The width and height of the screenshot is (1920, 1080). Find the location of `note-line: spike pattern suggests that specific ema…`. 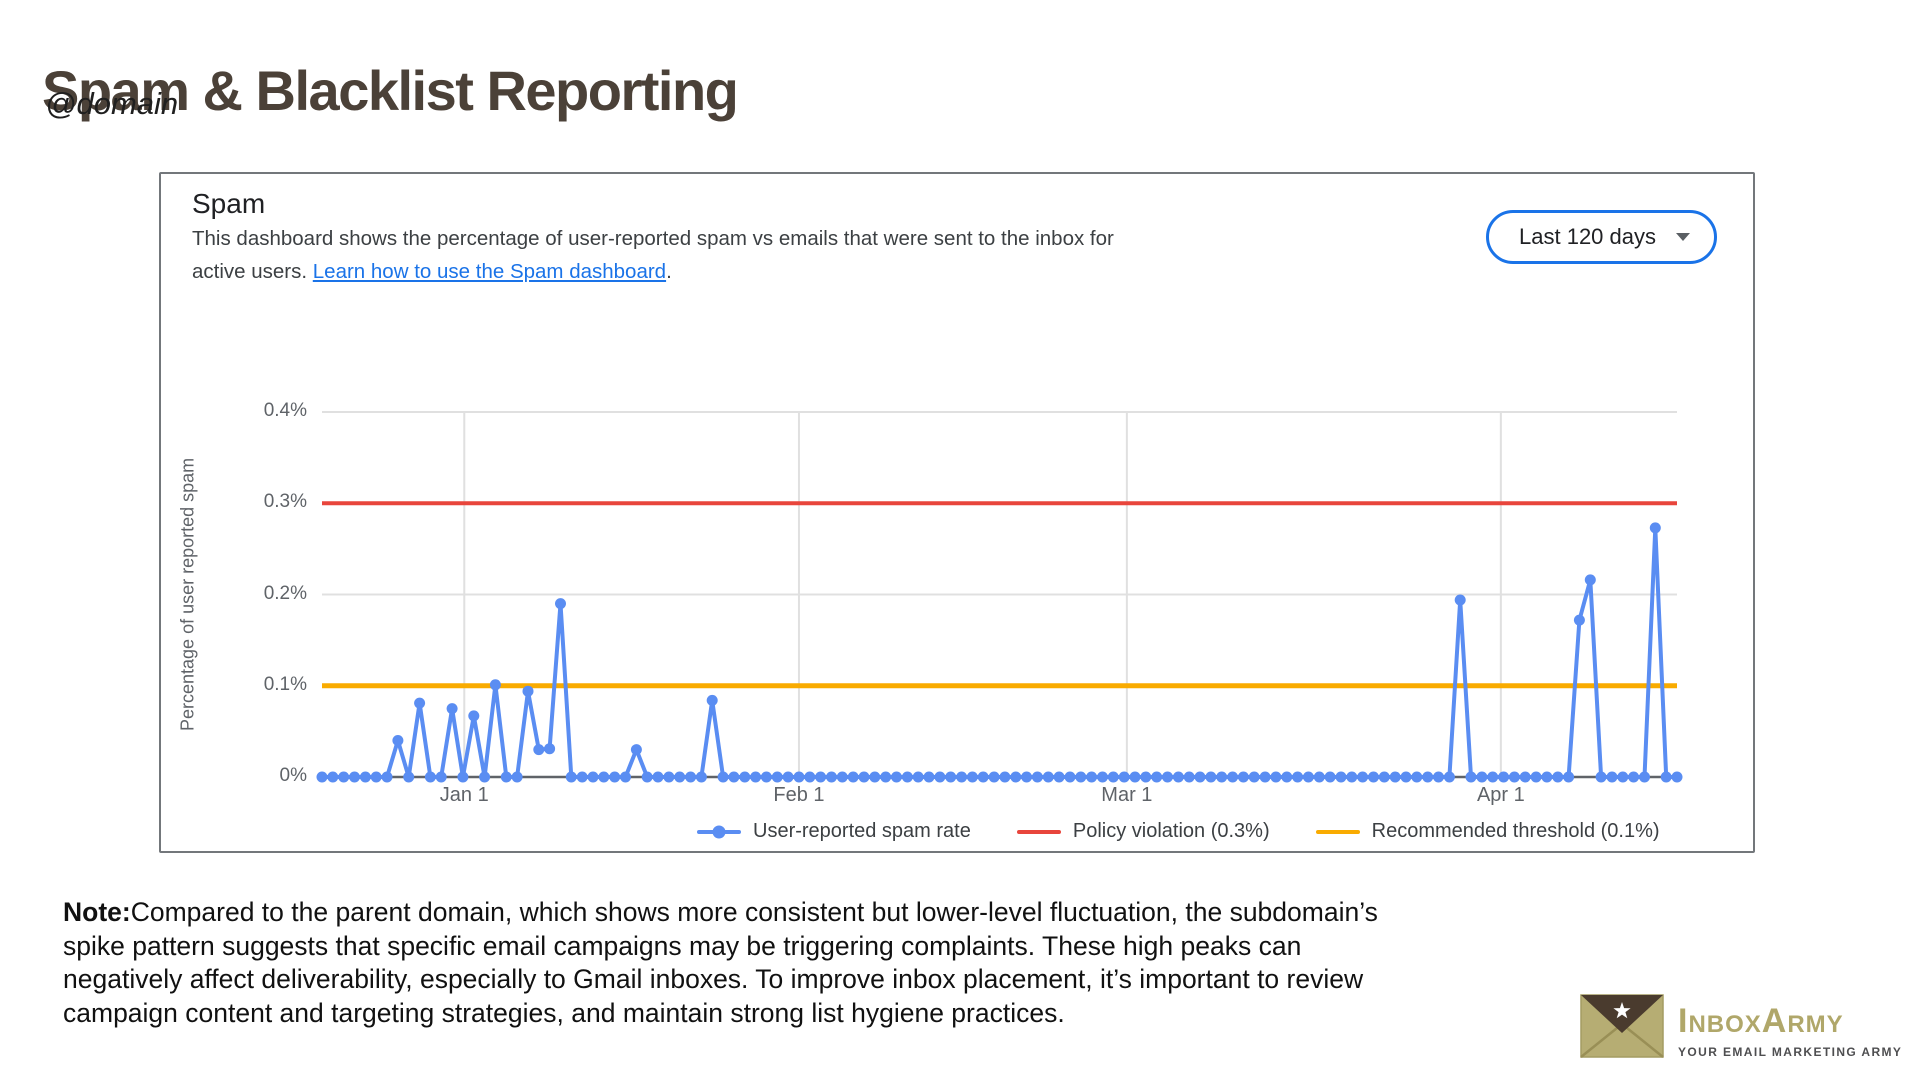

note-line: spike pattern suggests that specific ema… is located at coordinates (682, 945).